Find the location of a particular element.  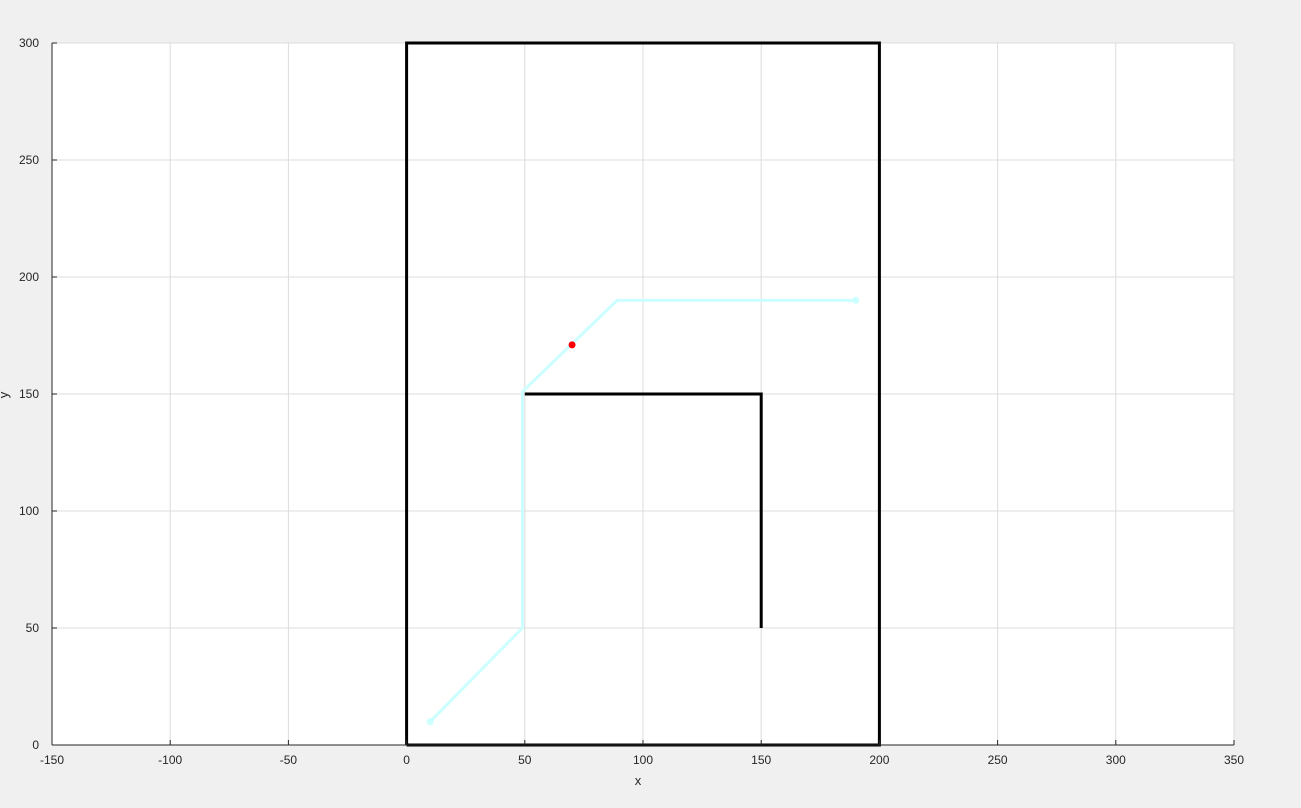

x-tick-label: 0 is located at coordinates (406, 760).